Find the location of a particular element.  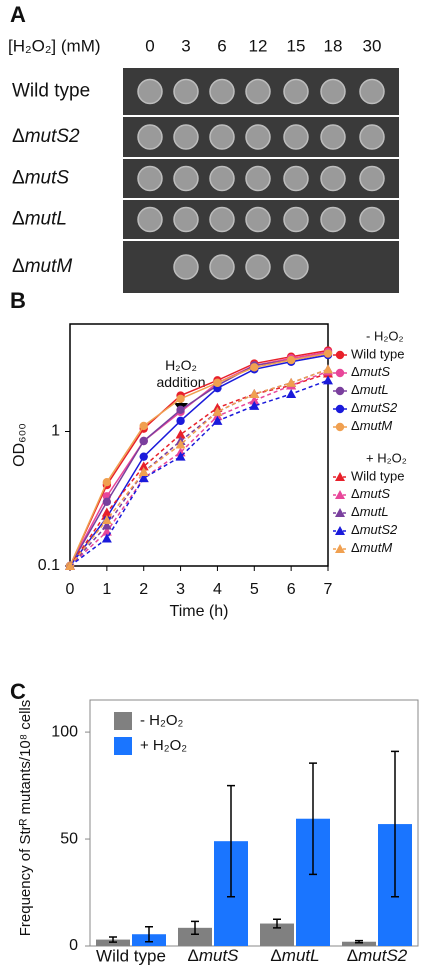

y-tick-label: 1 is located at coordinates (55, 431).